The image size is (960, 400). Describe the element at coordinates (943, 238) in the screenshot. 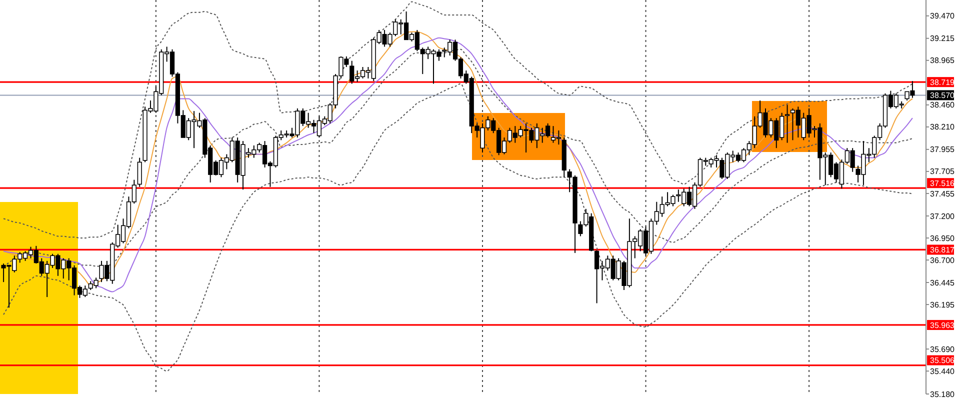

I see `y-tick-label: 36.950` at that location.